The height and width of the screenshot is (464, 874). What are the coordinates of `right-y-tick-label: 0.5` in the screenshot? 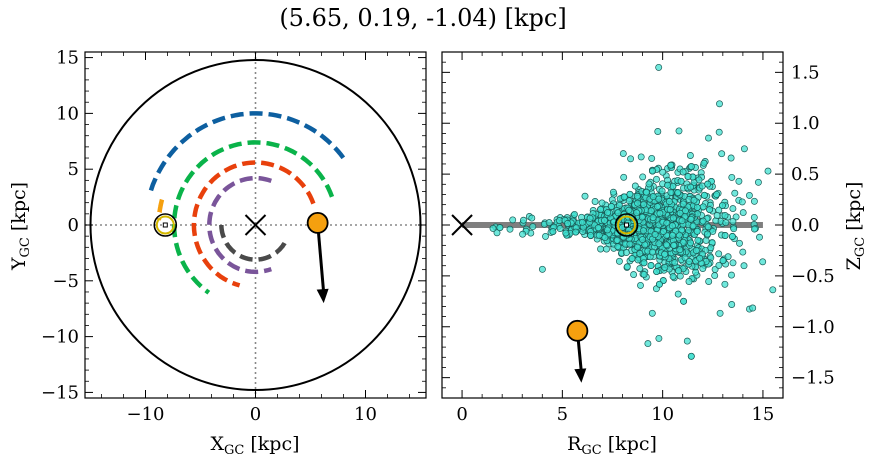 It's located at (805, 174).